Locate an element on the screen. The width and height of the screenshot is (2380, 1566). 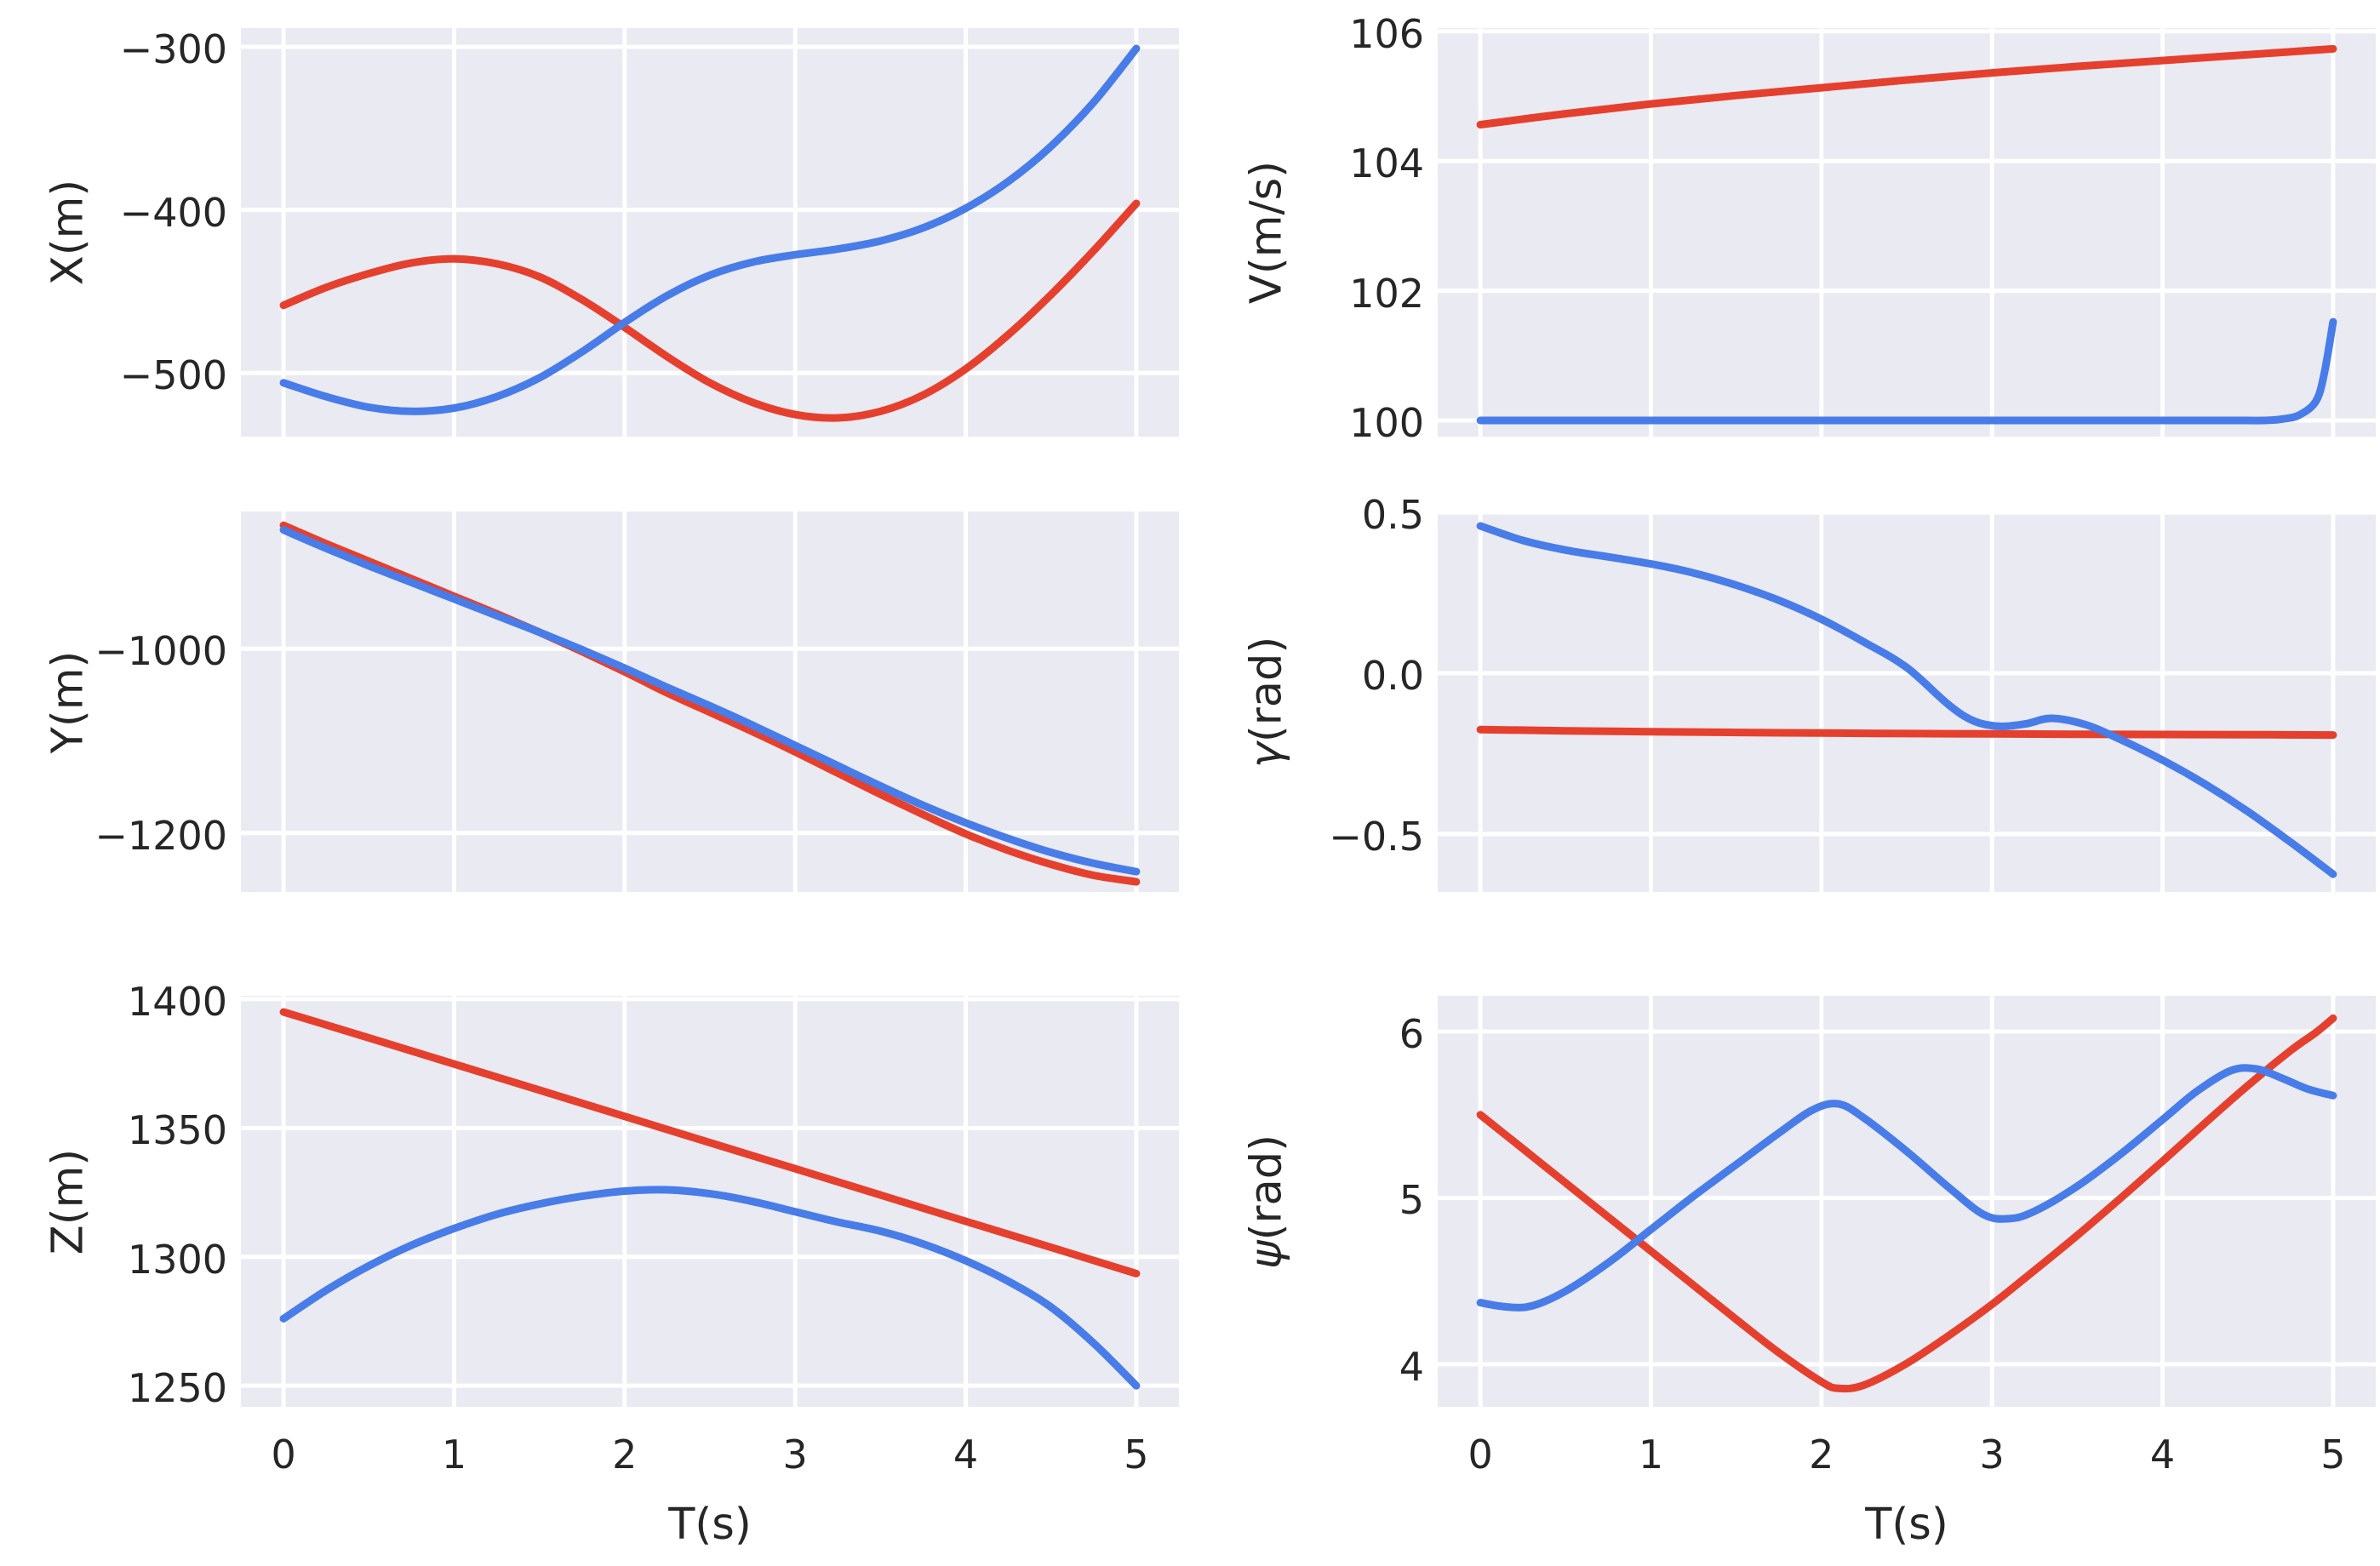
ytick-label-z-position: 1300 is located at coordinates (177, 1259).